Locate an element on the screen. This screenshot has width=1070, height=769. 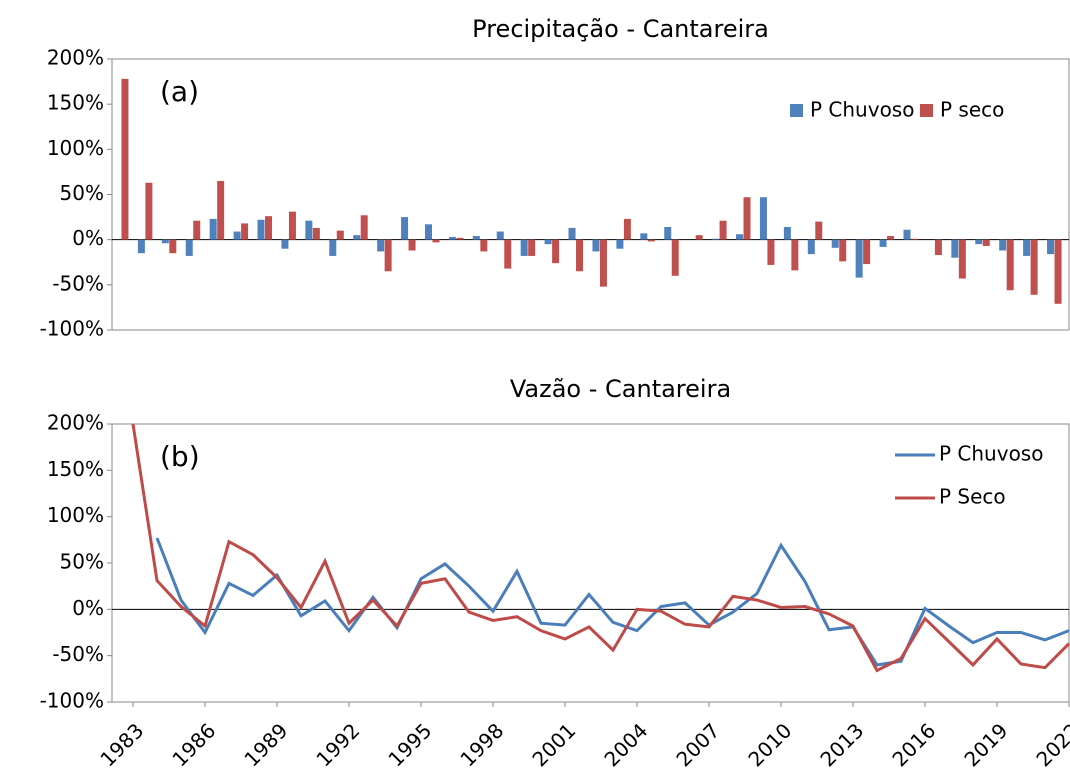
x-tick-label: 1983 is located at coordinates (121, 743).